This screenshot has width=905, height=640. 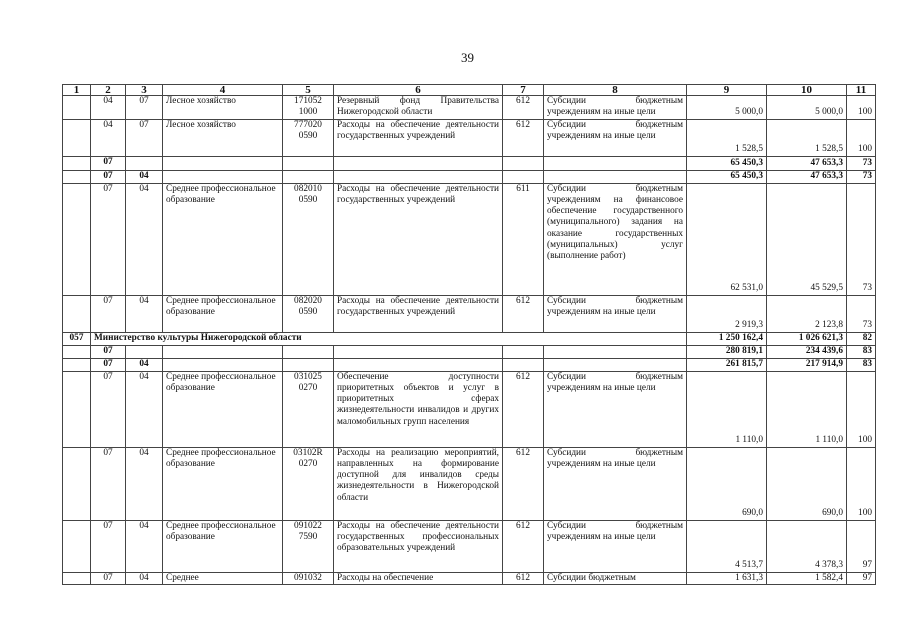 What do you see at coordinates (467, 57) in the screenshot?
I see `page-number: 39` at bounding box center [467, 57].